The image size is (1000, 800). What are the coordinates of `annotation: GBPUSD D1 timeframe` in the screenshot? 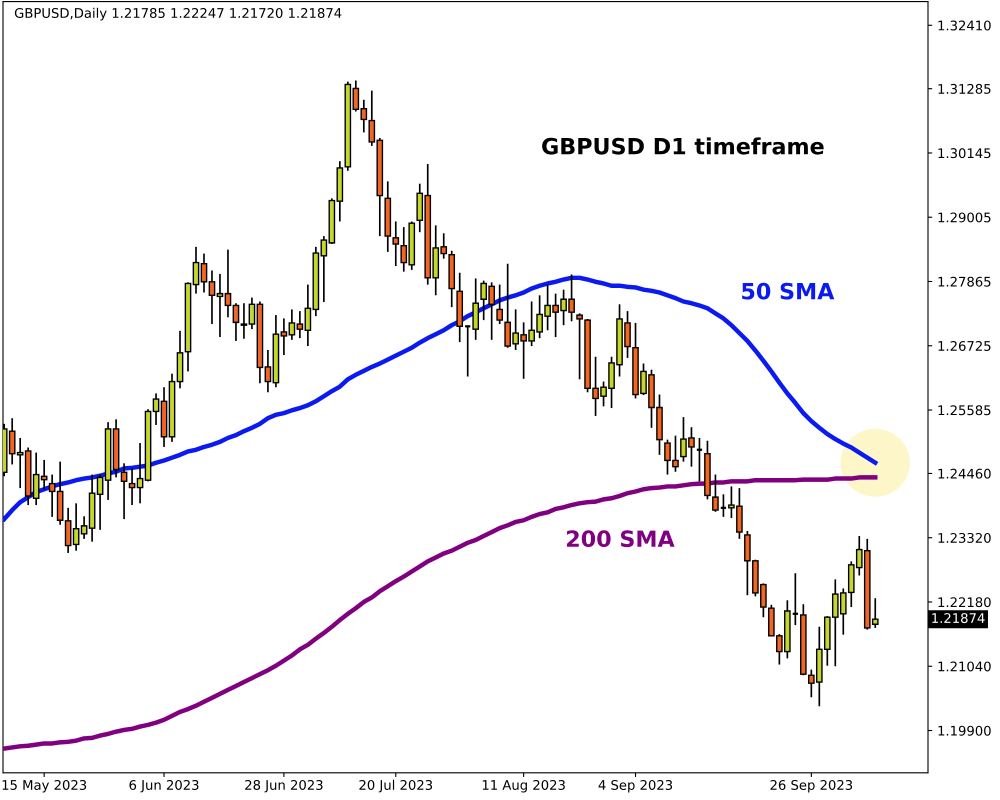 It's located at (683, 146).